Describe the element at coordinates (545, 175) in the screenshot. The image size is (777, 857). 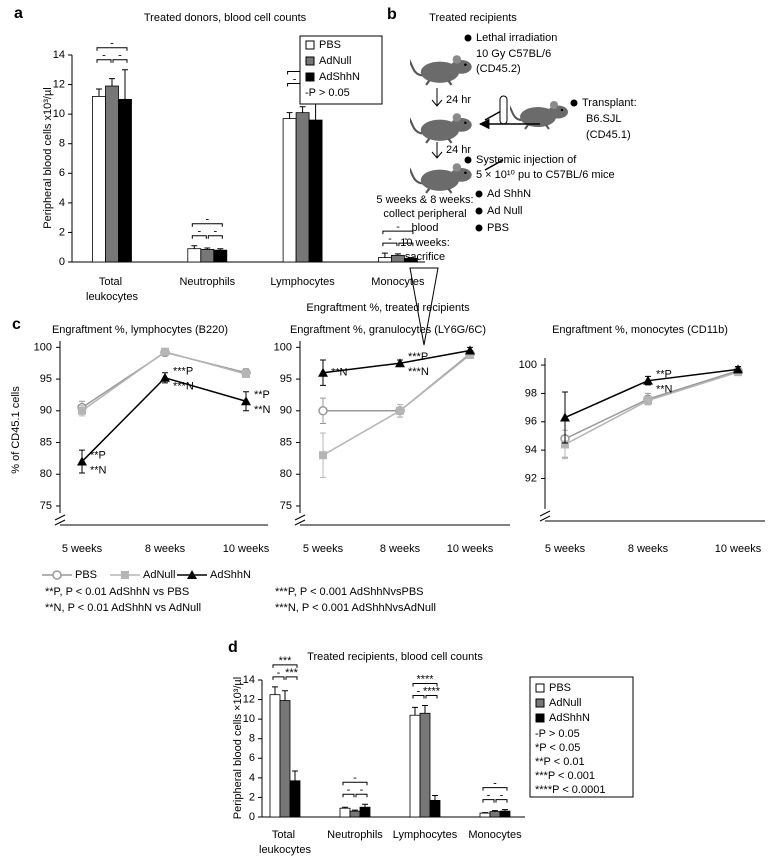
I see `step-text: 5 × 10¹⁰ pu to C57BL/6 mice` at that location.